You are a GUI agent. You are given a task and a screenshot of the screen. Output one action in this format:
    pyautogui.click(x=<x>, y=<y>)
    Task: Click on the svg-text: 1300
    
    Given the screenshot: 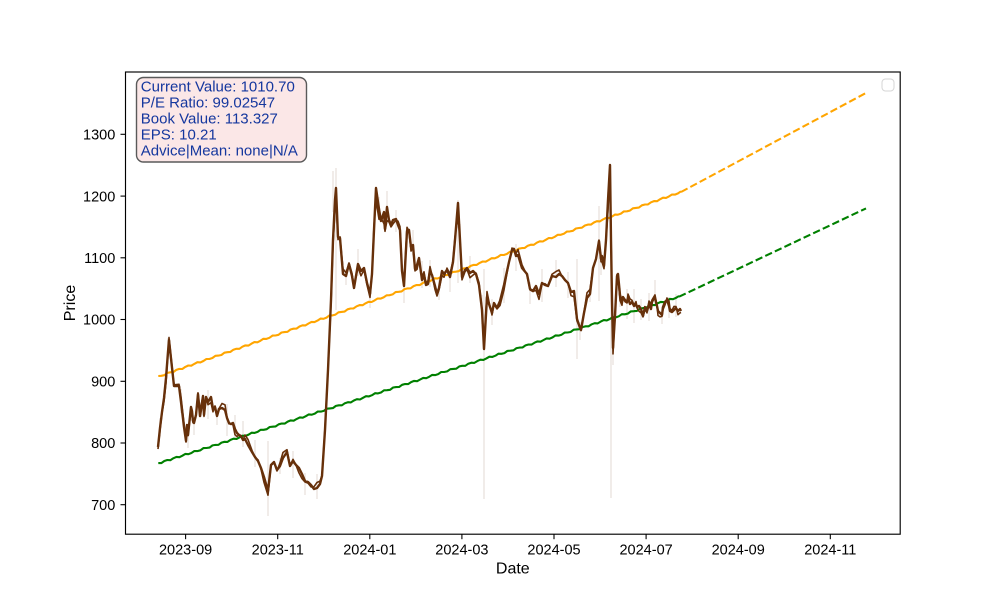 What is the action you would take?
    pyautogui.click(x=99, y=136)
    